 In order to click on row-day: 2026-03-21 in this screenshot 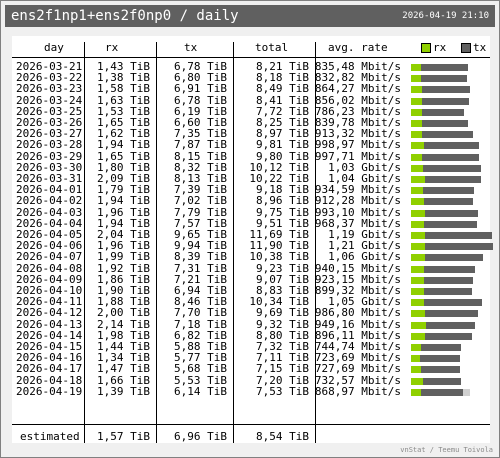, I will do `click(49, 66)`.